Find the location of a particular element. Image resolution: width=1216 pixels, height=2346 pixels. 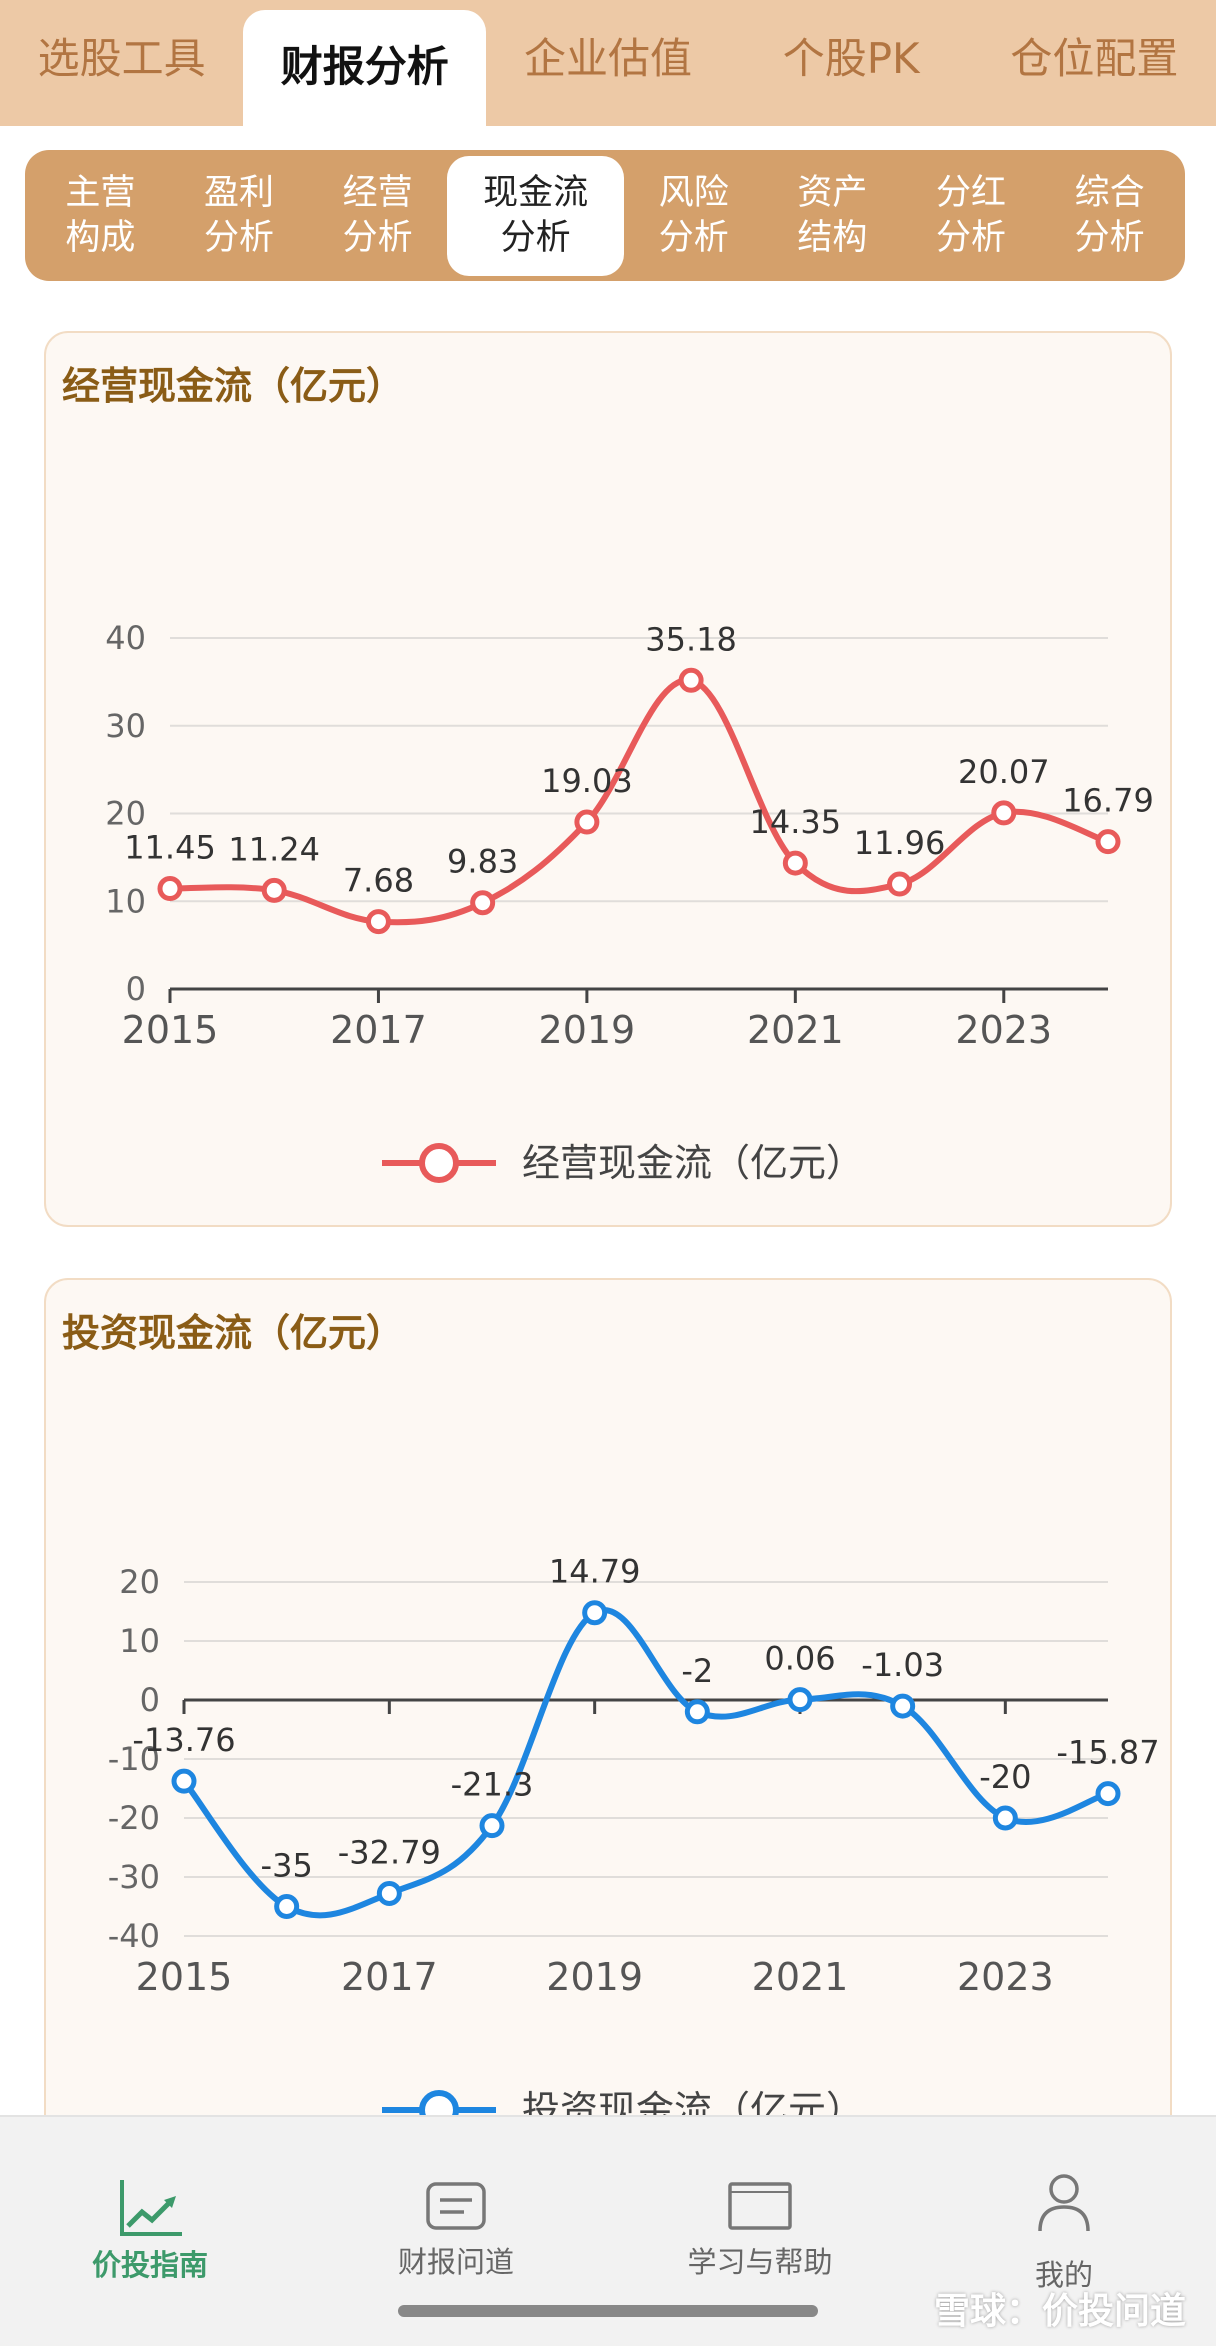

data-label: 14.35 is located at coordinates (796, 822).